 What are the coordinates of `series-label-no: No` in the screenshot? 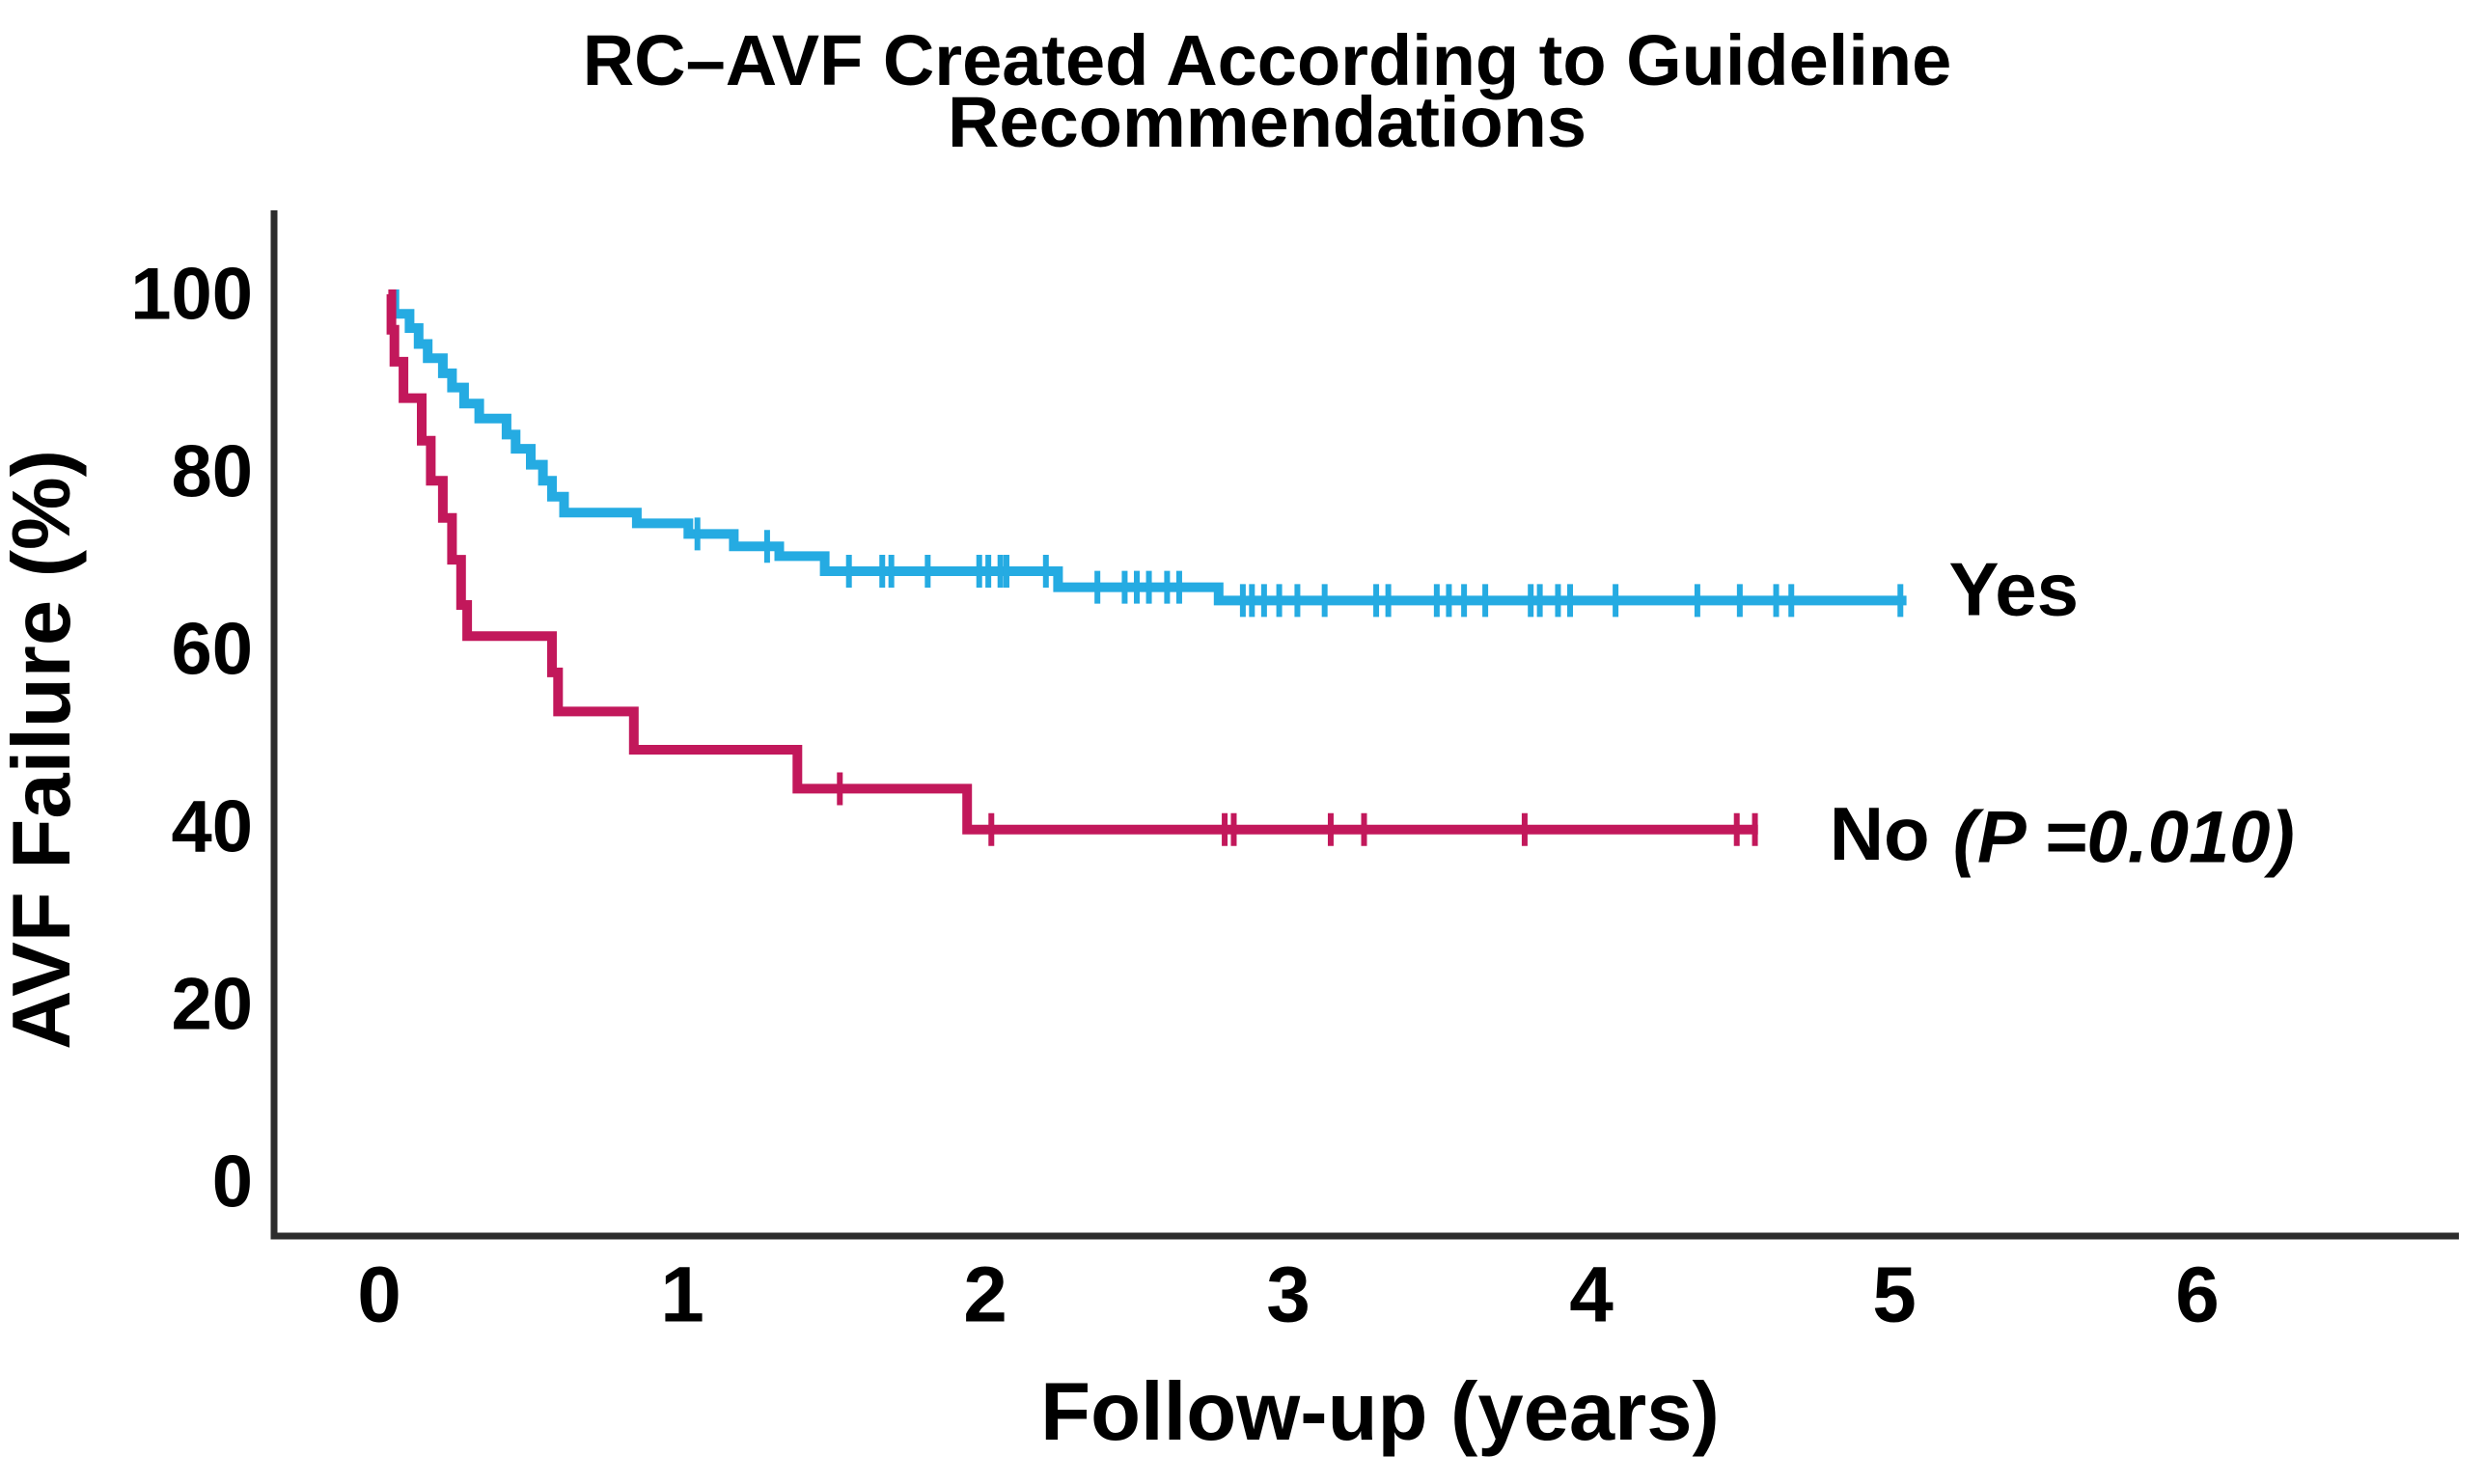 It's located at (1880, 833).